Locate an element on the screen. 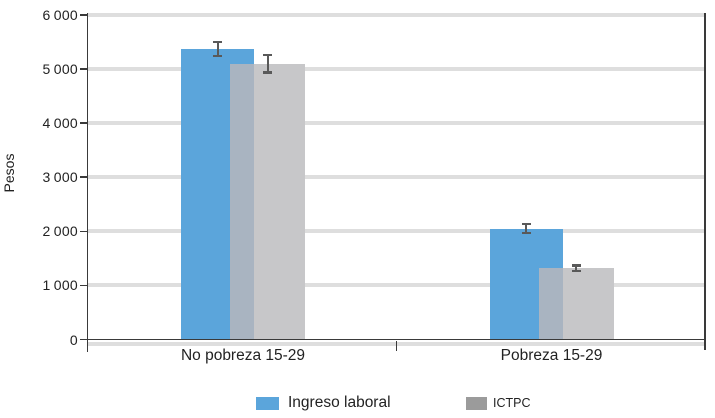  x-axis-mid-tick is located at coordinates (396, 346).